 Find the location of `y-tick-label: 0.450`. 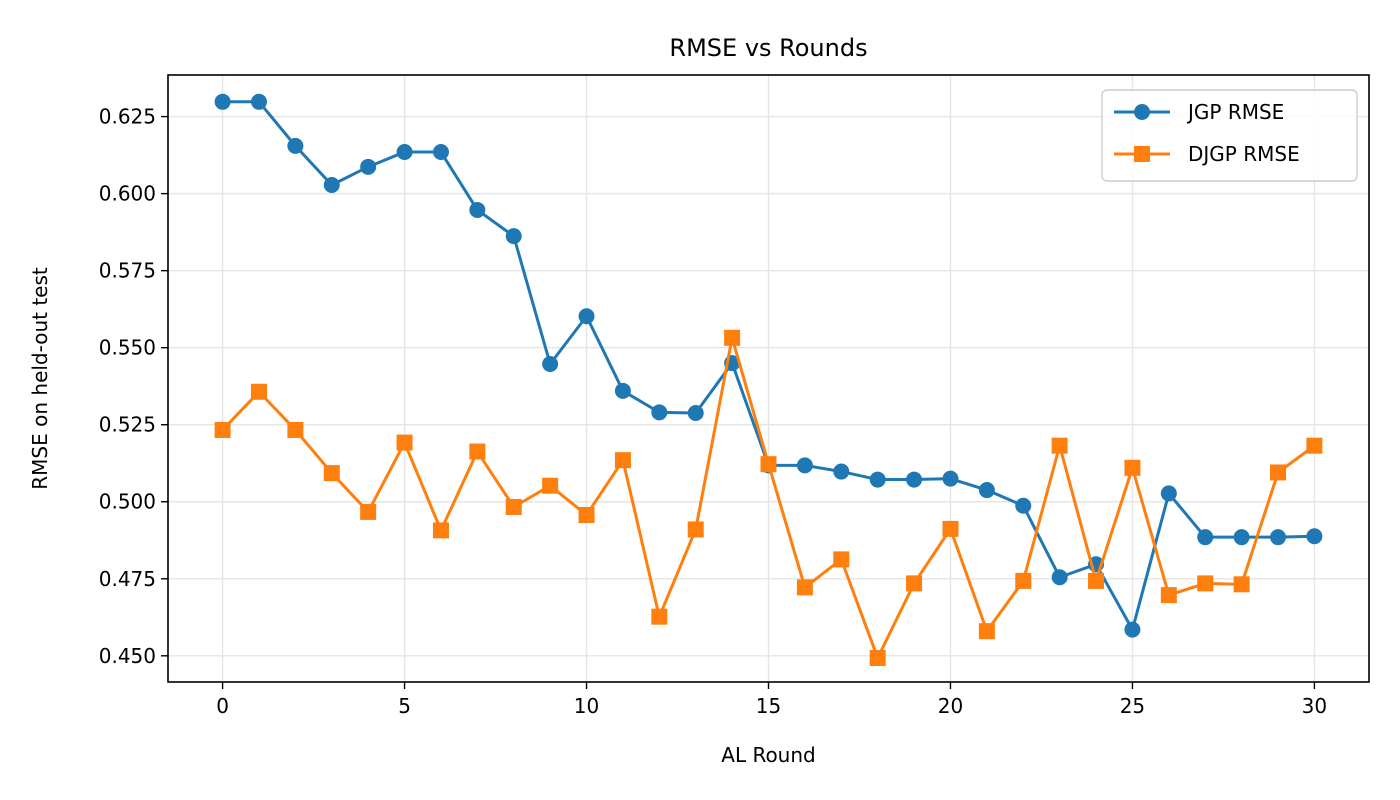

y-tick-label: 0.450 is located at coordinates (127, 656).